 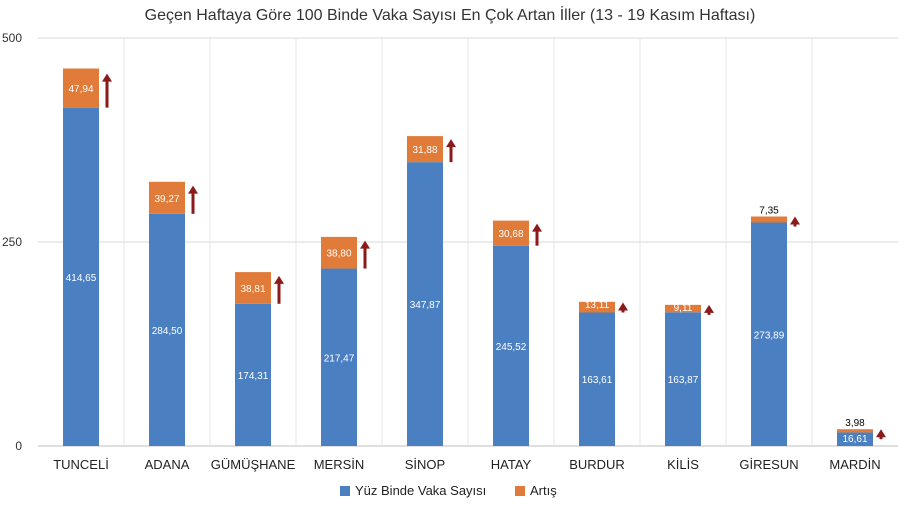 I want to click on data-label-increase: 3,98, so click(x=855, y=423).